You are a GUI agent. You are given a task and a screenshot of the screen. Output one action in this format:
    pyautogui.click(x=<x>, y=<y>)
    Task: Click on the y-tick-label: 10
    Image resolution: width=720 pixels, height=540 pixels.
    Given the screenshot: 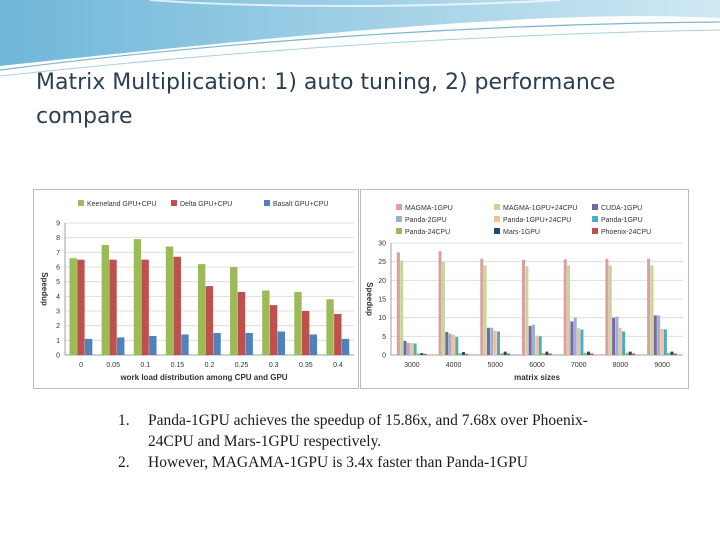 What is the action you would take?
    pyautogui.click(x=382, y=318)
    